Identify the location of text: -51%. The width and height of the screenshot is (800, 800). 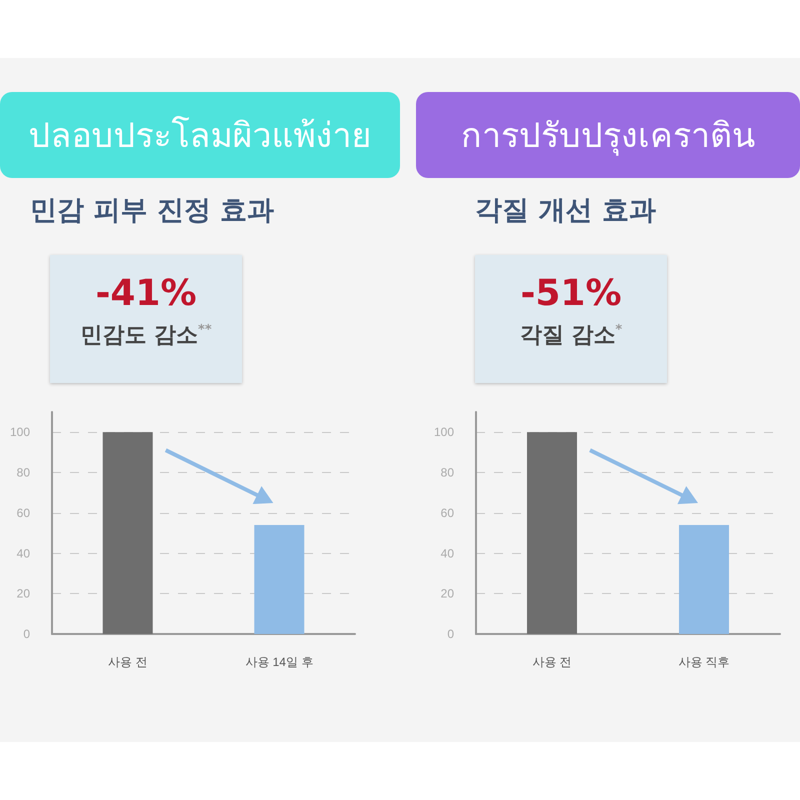
(571, 293).